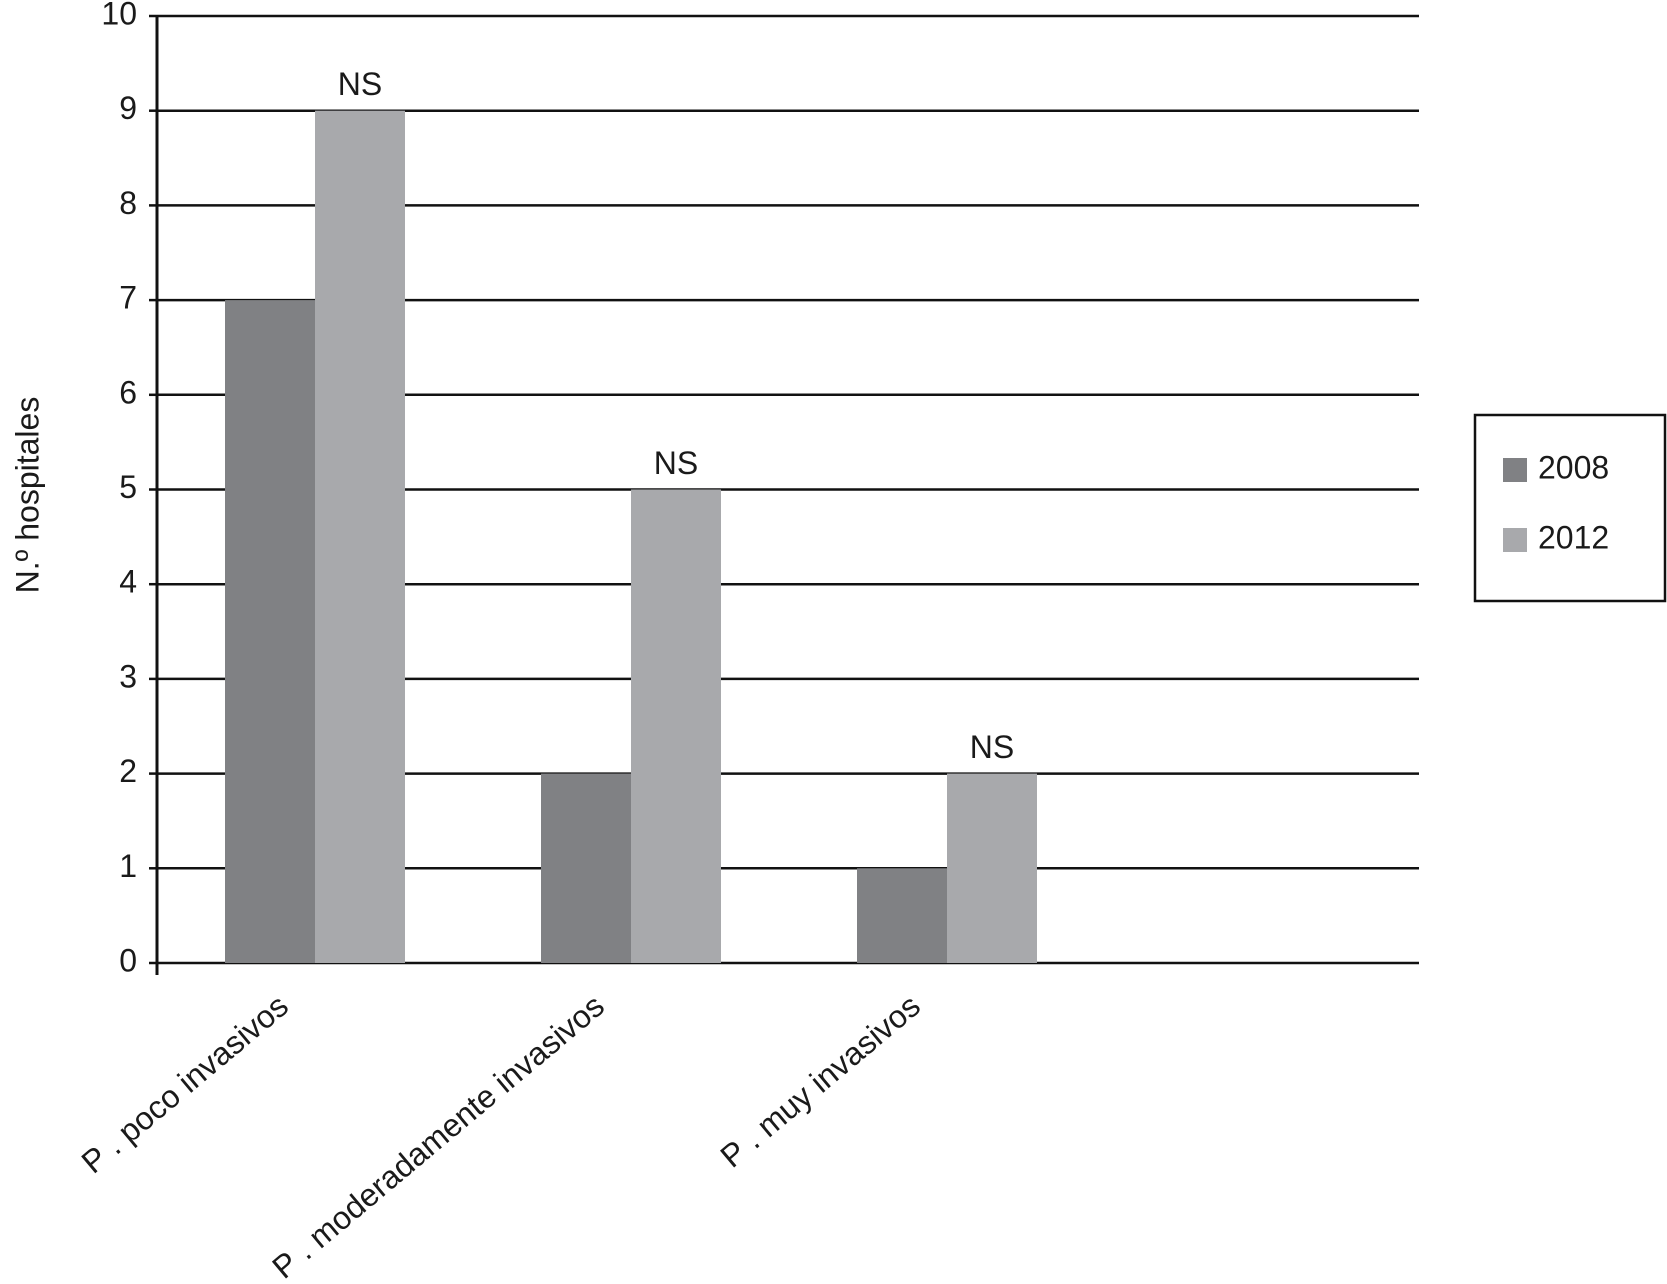 This screenshot has width=1667, height=1284. I want to click on legend-label: 2008, so click(1573, 467).